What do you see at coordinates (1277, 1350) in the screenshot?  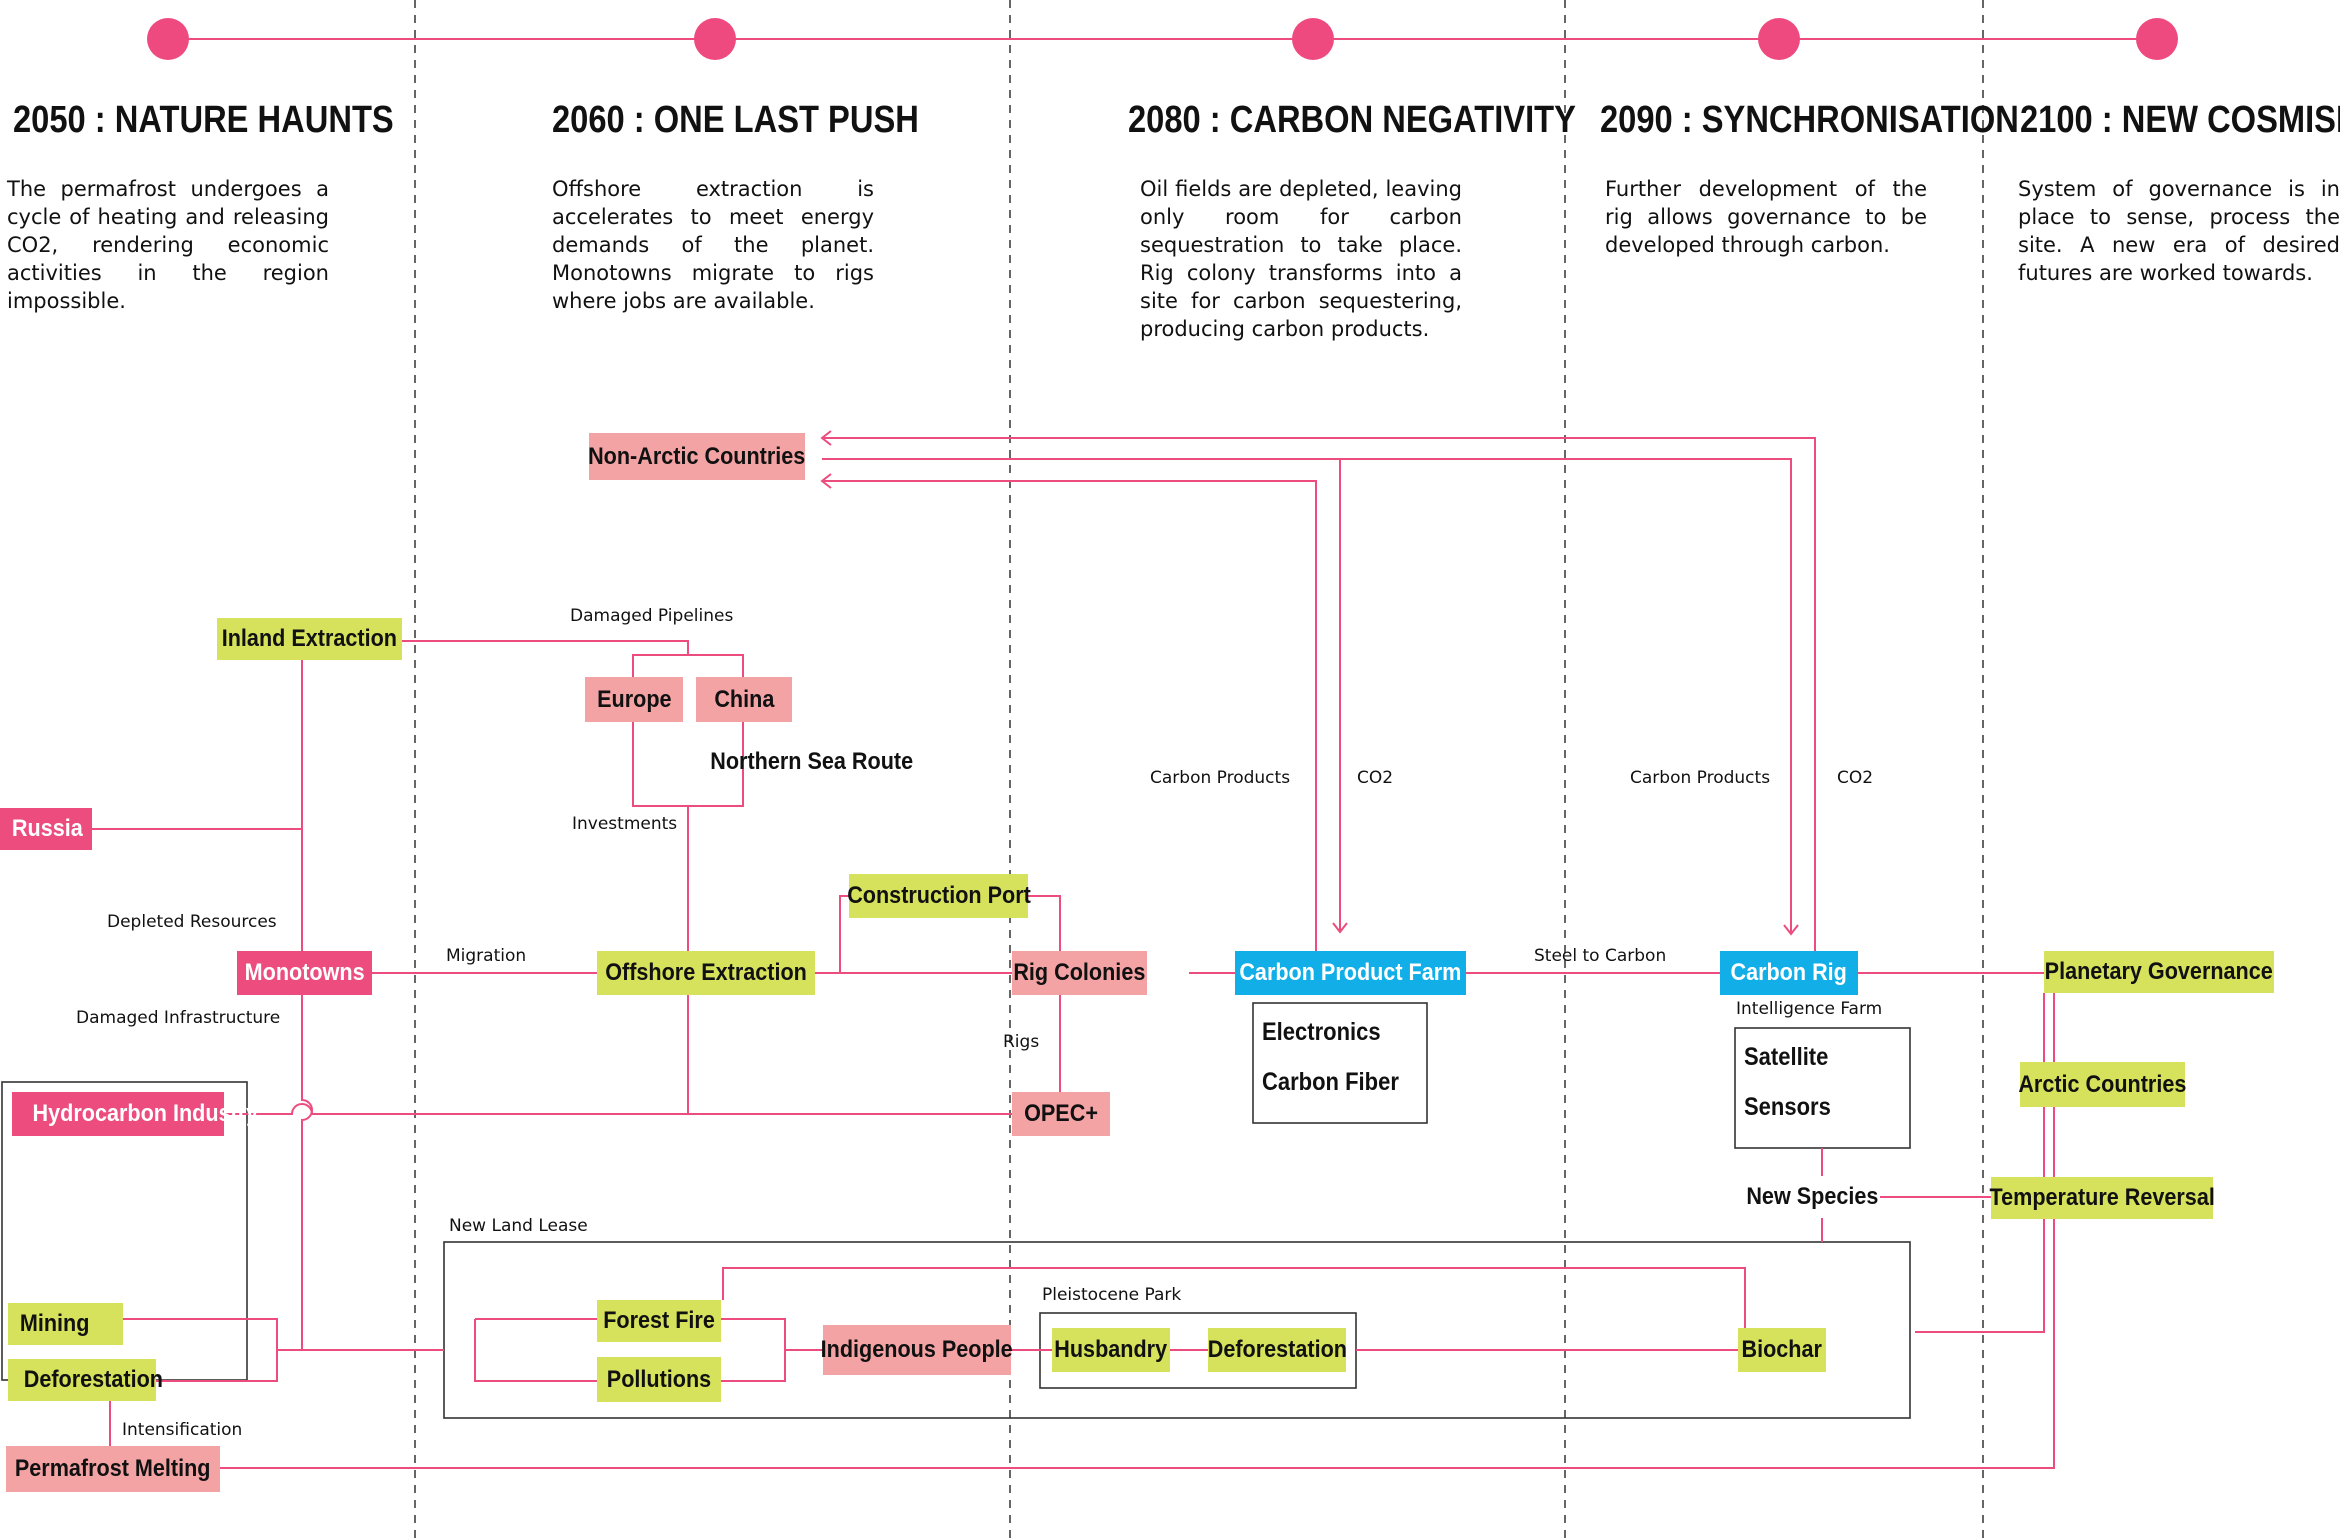 I see `node-deforestation-park: Deforestation` at bounding box center [1277, 1350].